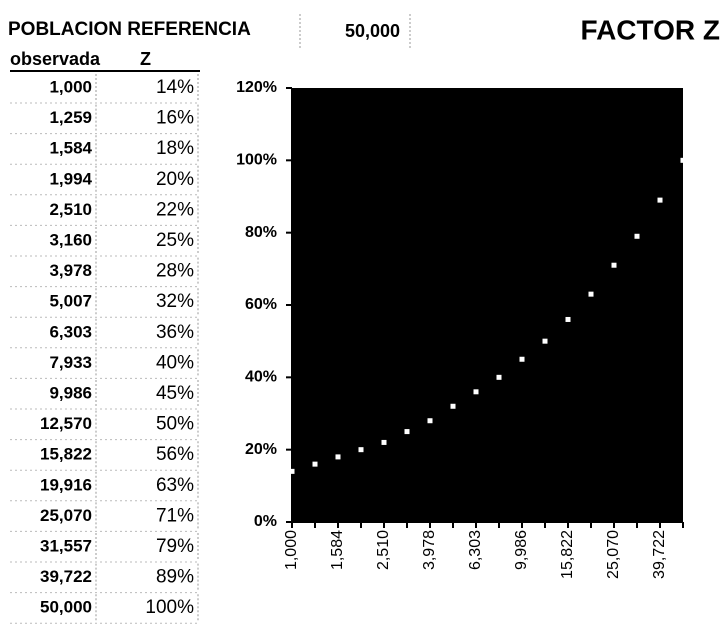  Describe the element at coordinates (169, 607) in the screenshot. I see `cell-z: 100%` at that location.